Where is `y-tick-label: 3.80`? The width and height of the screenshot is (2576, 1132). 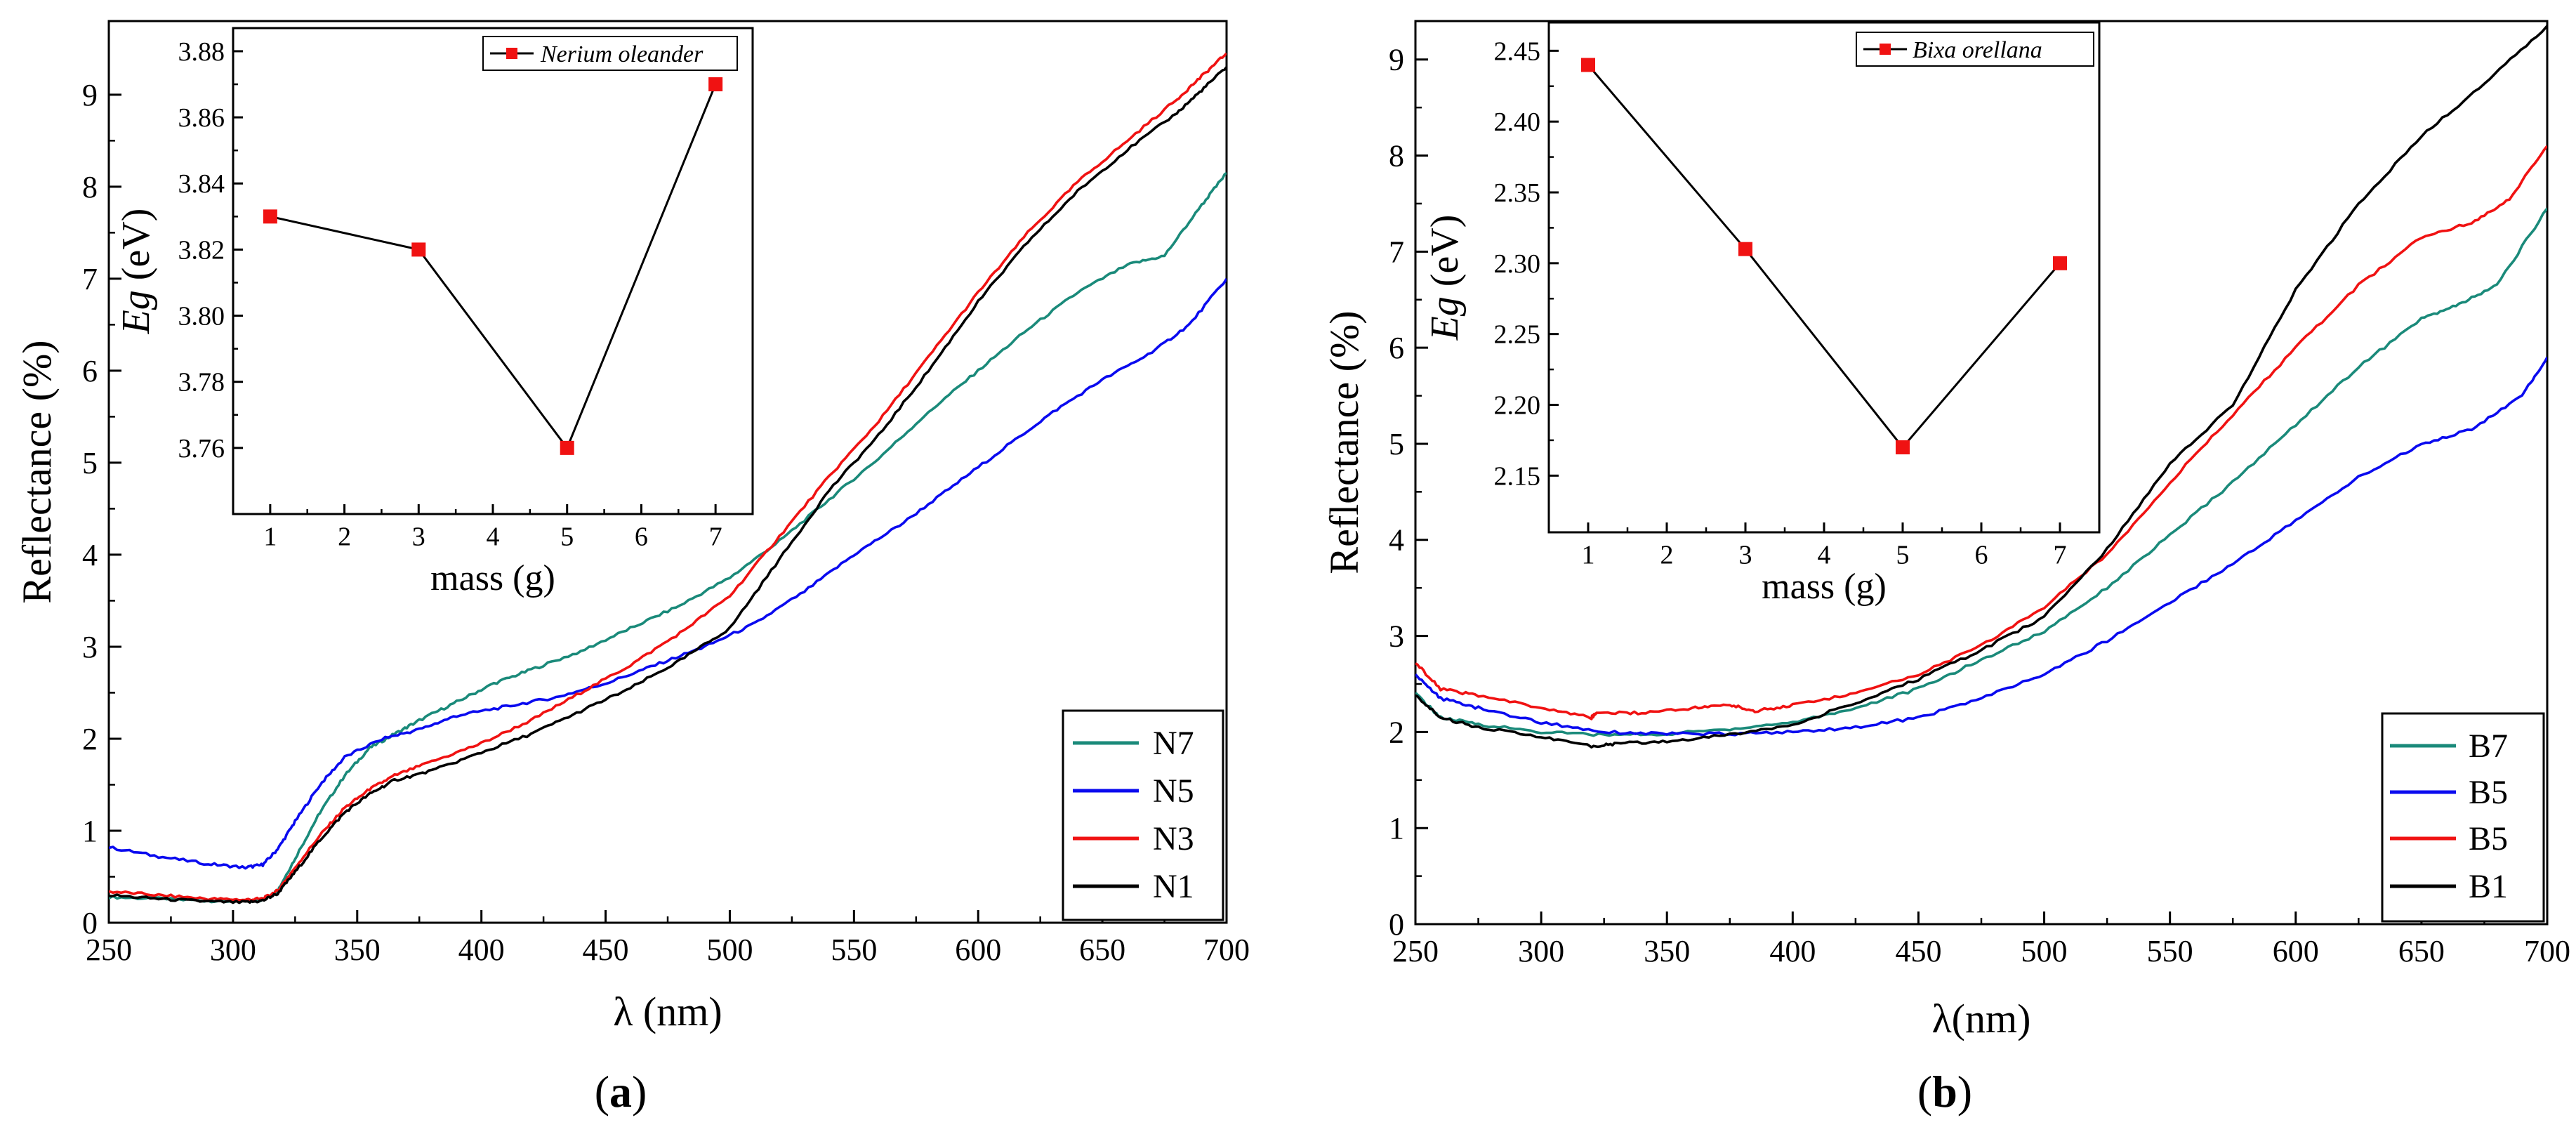
y-tick-label: 3.80 is located at coordinates (201, 316).